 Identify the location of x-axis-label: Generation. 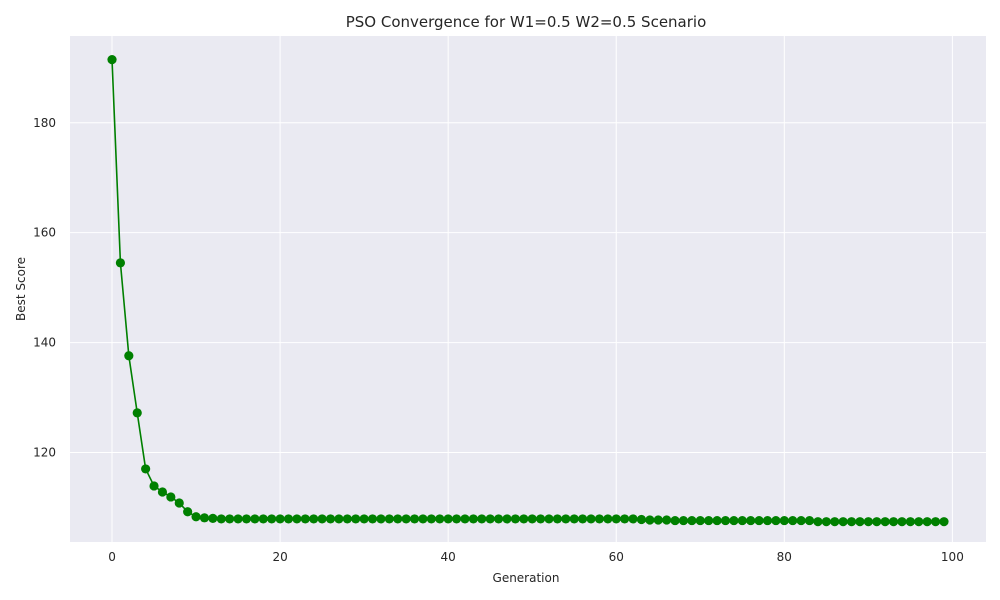
(526, 578).